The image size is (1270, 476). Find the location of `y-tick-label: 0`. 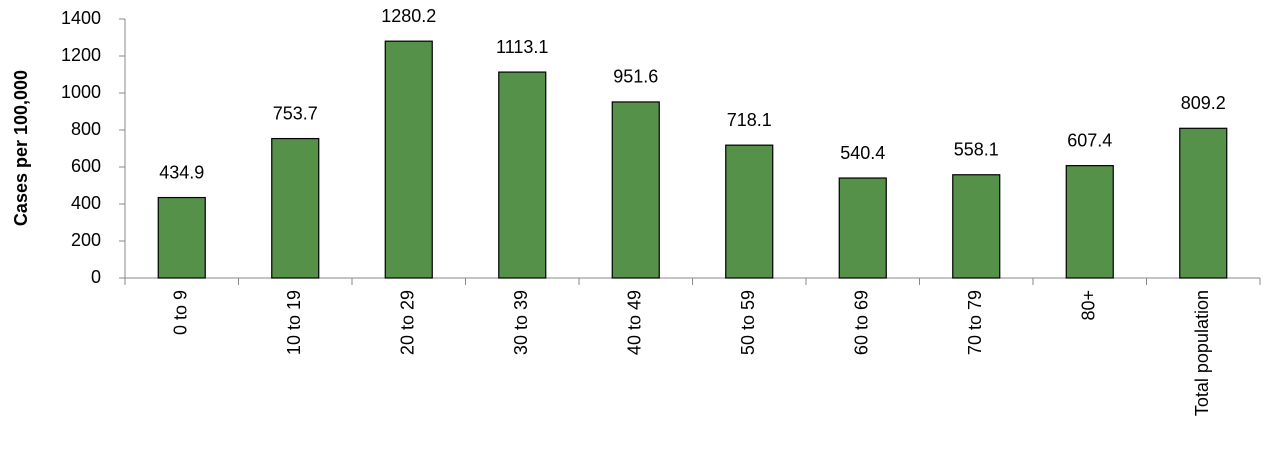

y-tick-label: 0 is located at coordinates (96, 277).